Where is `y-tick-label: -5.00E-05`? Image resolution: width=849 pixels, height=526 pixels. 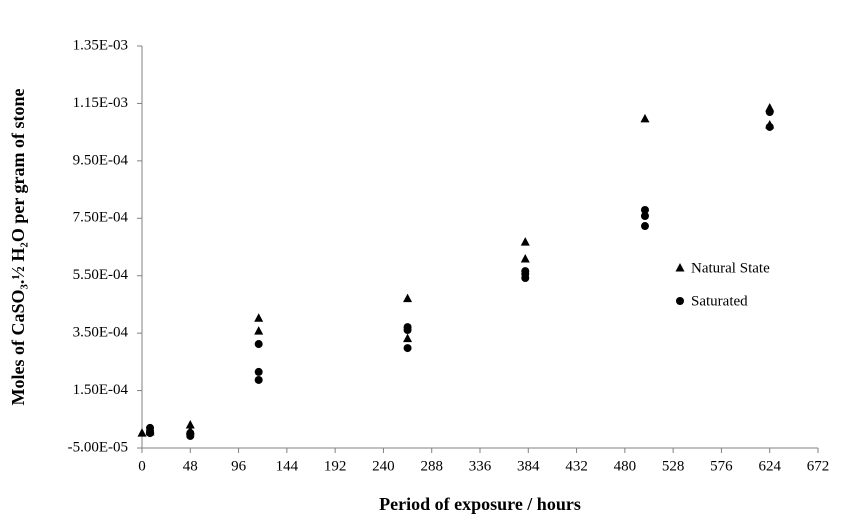 y-tick-label: -5.00E-05 is located at coordinates (98, 447).